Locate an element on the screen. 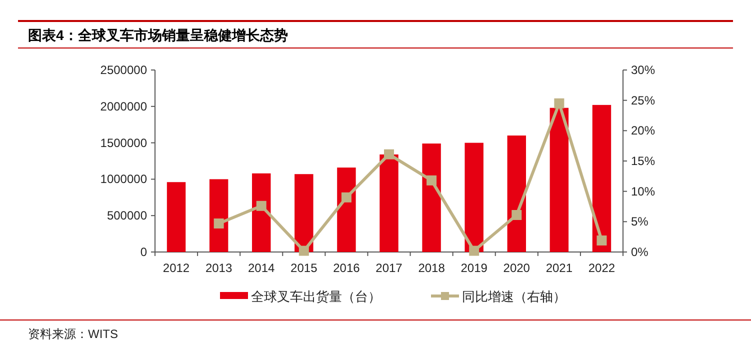 The height and width of the screenshot is (351, 751). y2-tick-label: 10% is located at coordinates (643, 191).